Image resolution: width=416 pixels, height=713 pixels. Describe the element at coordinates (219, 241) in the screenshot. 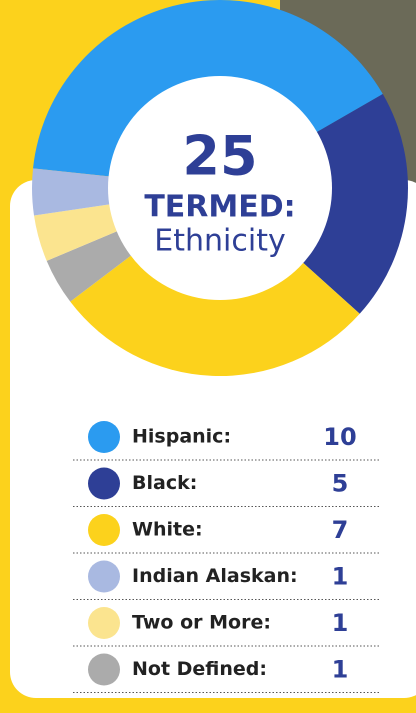

I see `chart-subtitle: Ethnicity` at that location.